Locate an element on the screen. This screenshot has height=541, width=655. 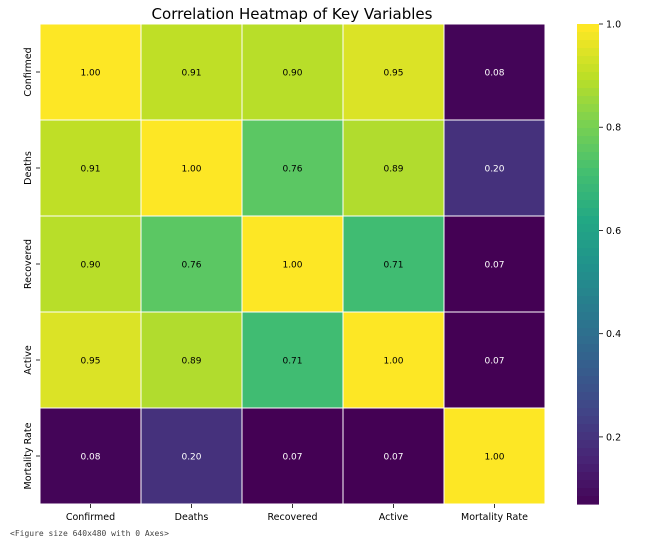
x-tick-label: Deaths is located at coordinates (192, 517).